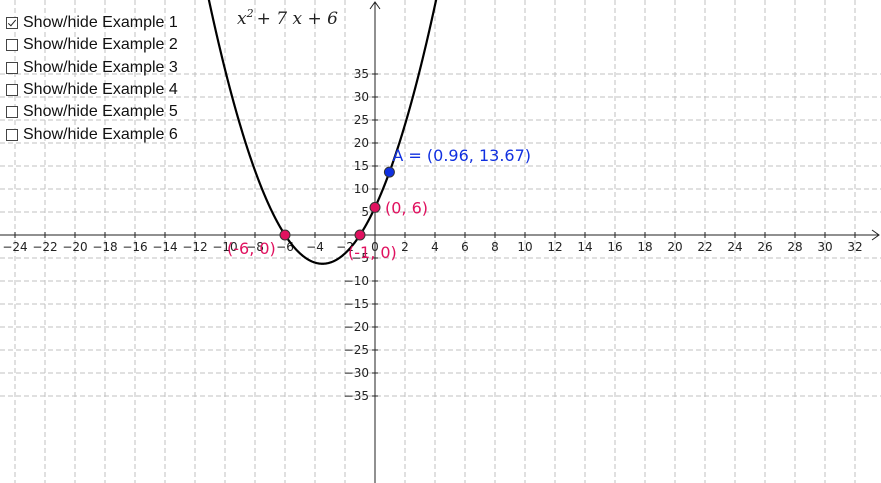  I want to click on y-tick-label: −10, so click(356, 281).